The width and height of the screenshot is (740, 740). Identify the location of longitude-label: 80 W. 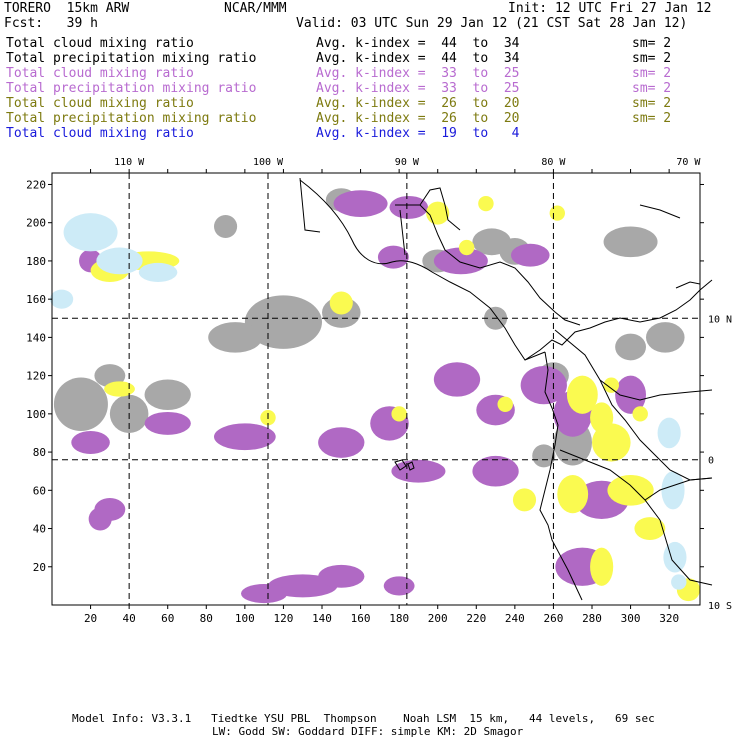
(553, 162).